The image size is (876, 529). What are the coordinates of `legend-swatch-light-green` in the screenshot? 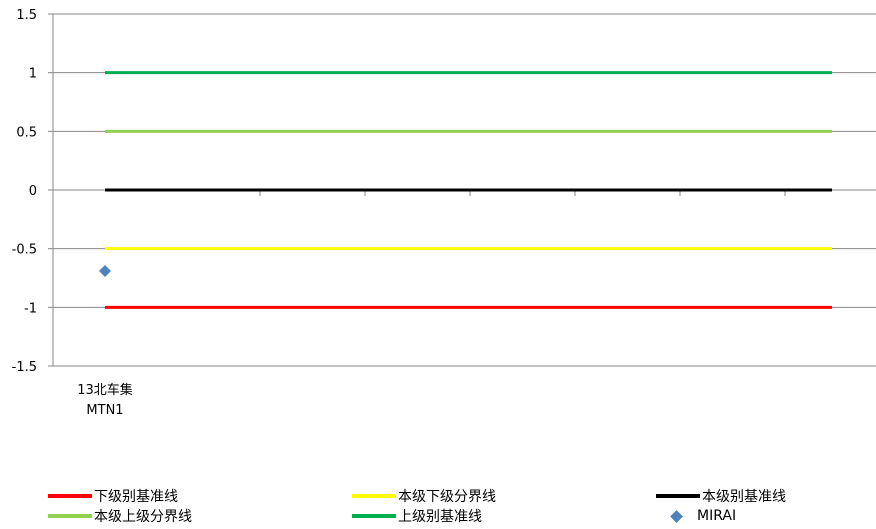 It's located at (70, 516).